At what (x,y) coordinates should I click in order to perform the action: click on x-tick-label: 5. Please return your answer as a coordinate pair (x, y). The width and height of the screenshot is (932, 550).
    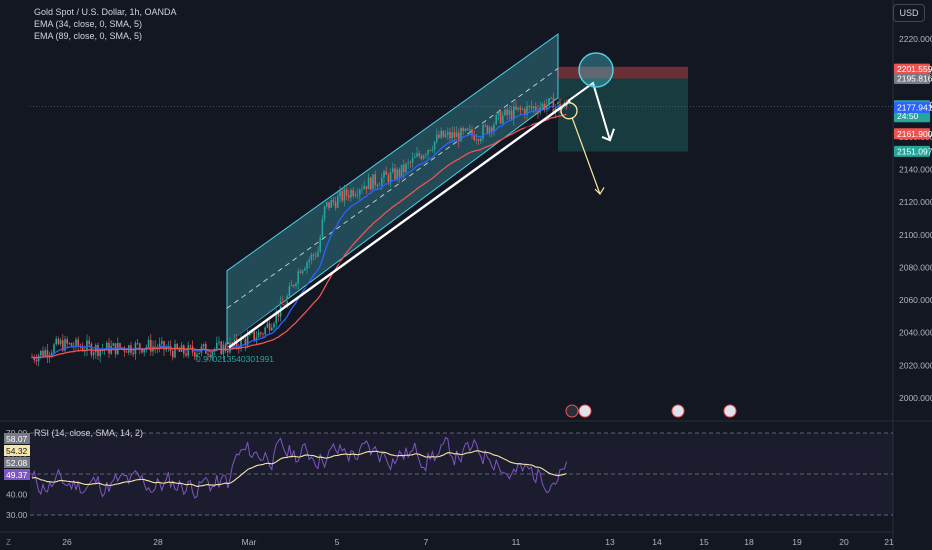
    Looking at the image, I should click on (337, 542).